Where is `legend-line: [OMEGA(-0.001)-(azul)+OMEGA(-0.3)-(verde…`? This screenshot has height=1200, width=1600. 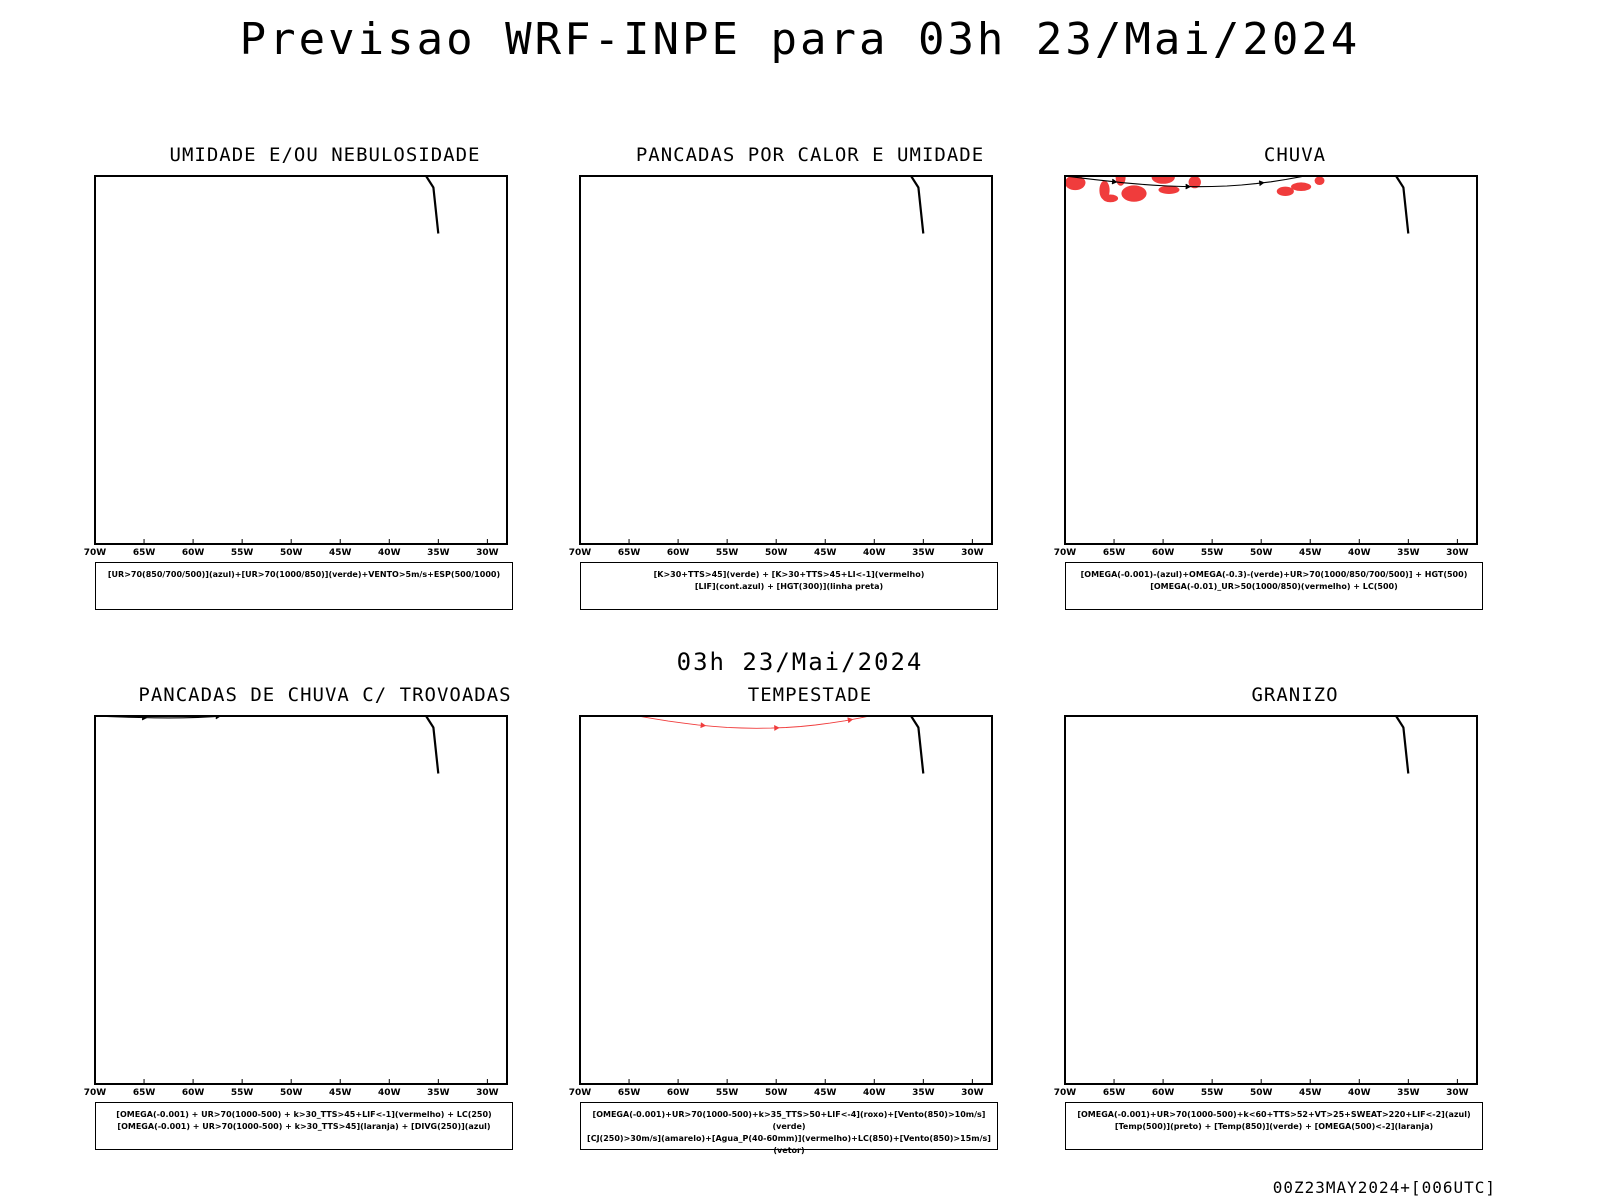
legend-line: [OMEGA(-0.001)-(azul)+OMEGA(-0.3)-(verde… is located at coordinates (1274, 574).